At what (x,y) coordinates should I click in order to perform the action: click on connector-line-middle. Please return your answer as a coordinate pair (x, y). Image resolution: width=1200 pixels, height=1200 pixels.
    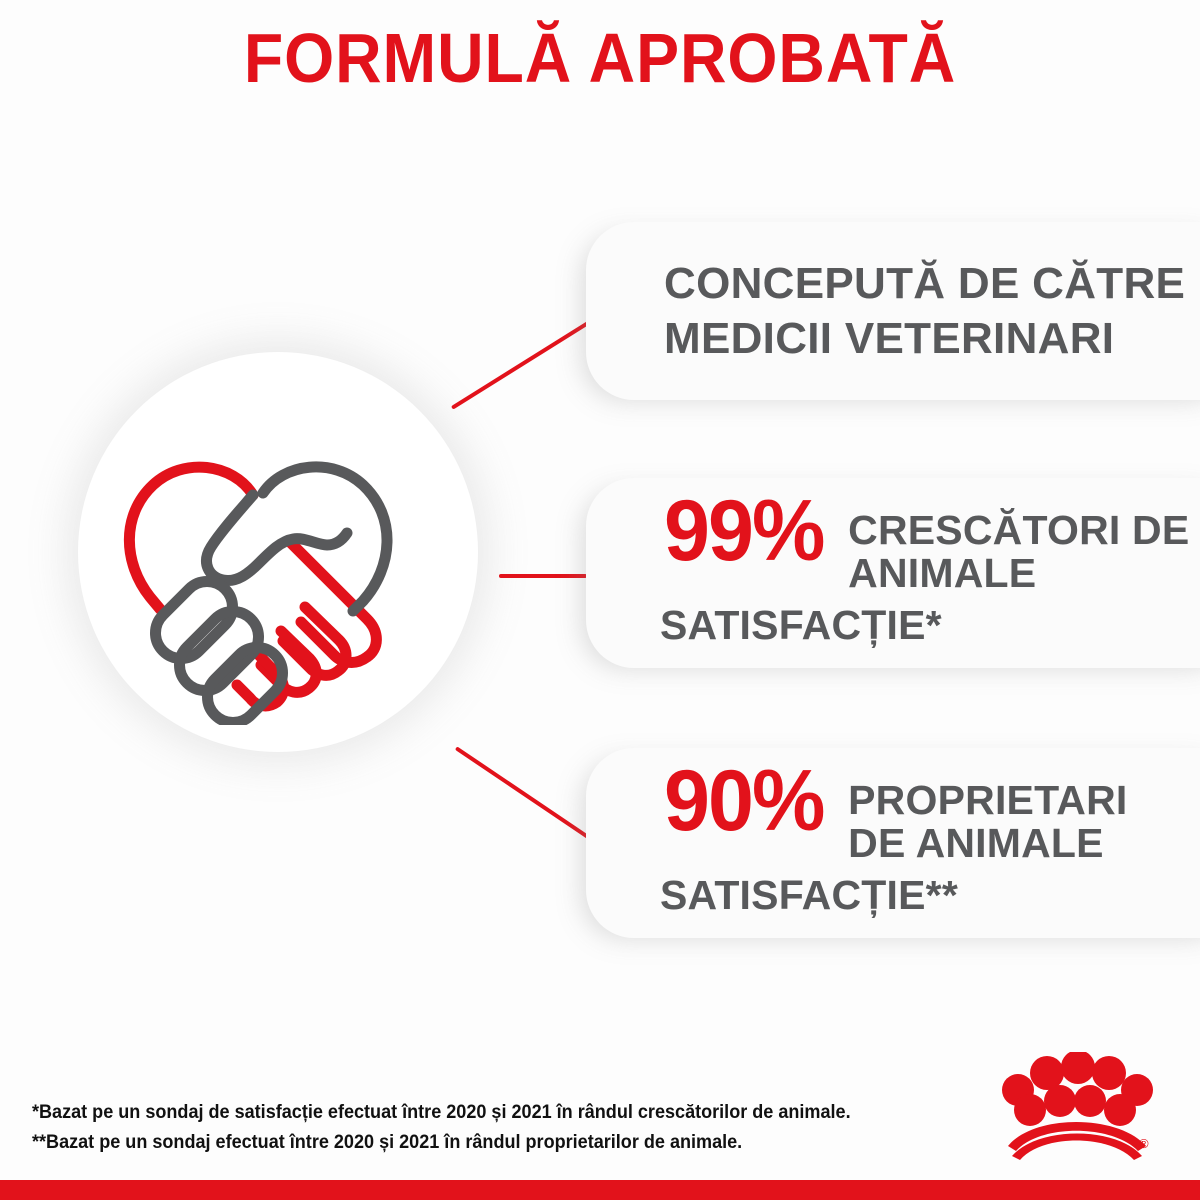
    Looking at the image, I should click on (543, 576).